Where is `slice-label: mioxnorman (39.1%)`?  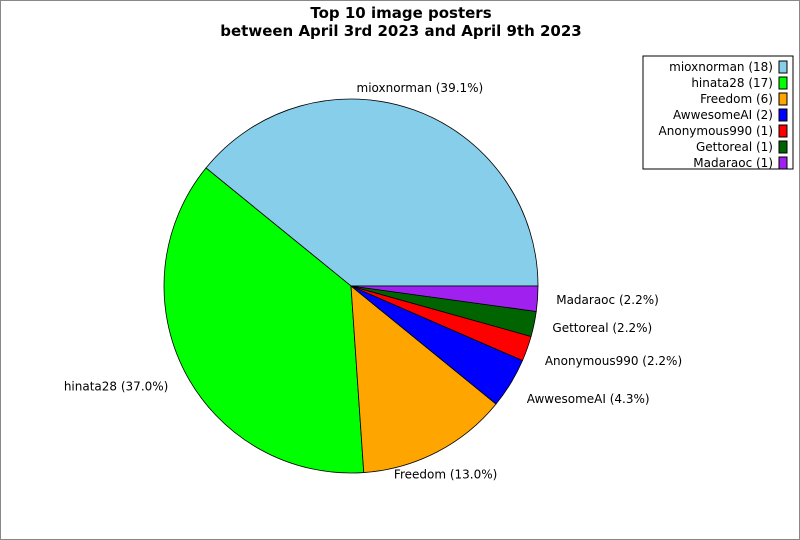
slice-label: mioxnorman (39.1%) is located at coordinates (420, 88).